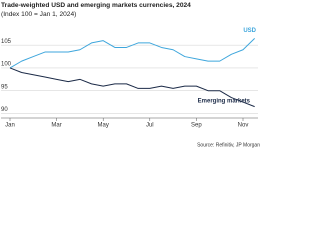  I want to click on x-tick-label: Nov, so click(243, 126).